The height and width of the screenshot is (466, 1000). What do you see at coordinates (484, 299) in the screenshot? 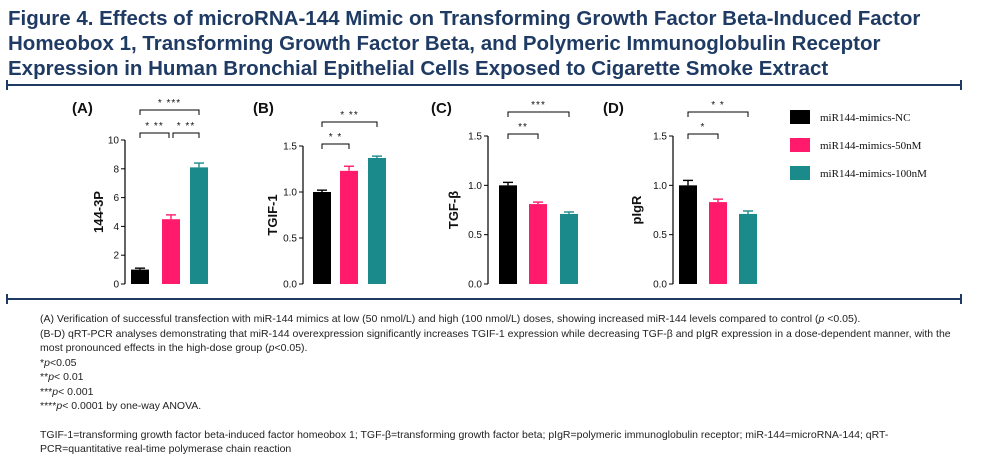
I see `bottom-rule` at bounding box center [484, 299].